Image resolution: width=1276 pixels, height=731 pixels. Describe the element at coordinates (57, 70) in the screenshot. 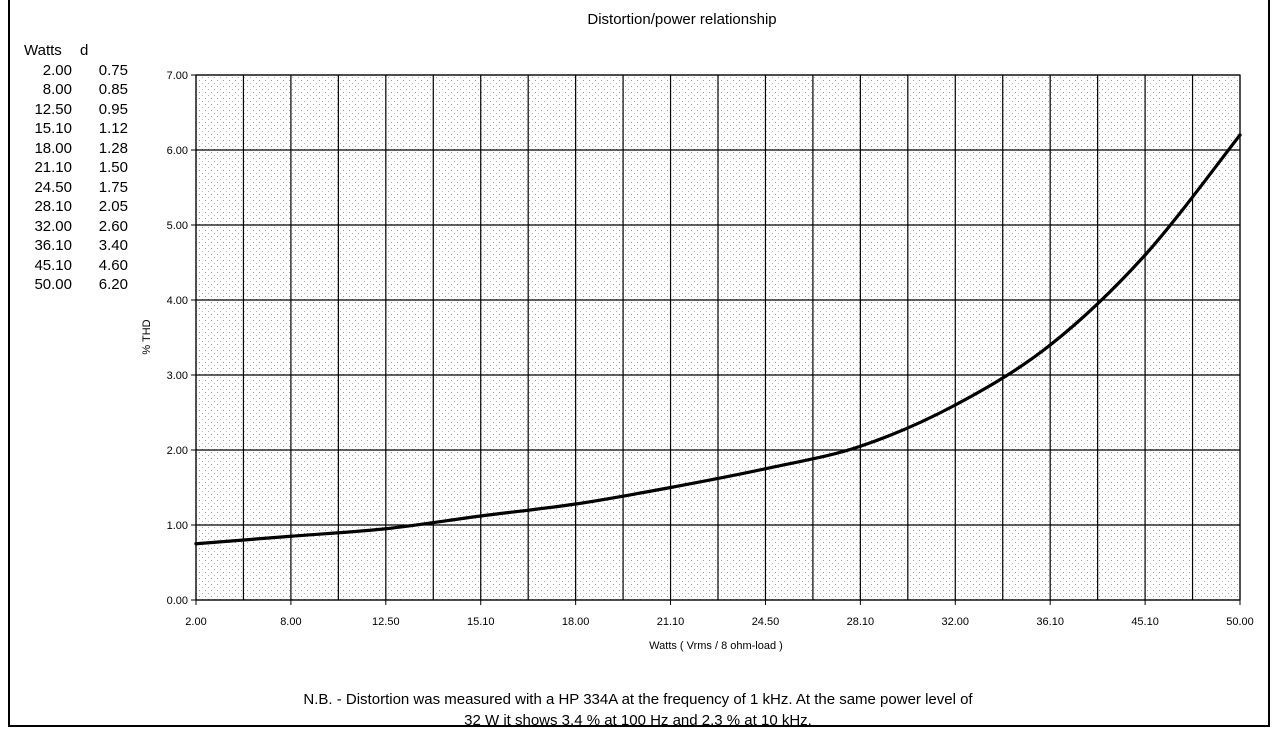

I see `table-cell-watts: 2.00` at that location.